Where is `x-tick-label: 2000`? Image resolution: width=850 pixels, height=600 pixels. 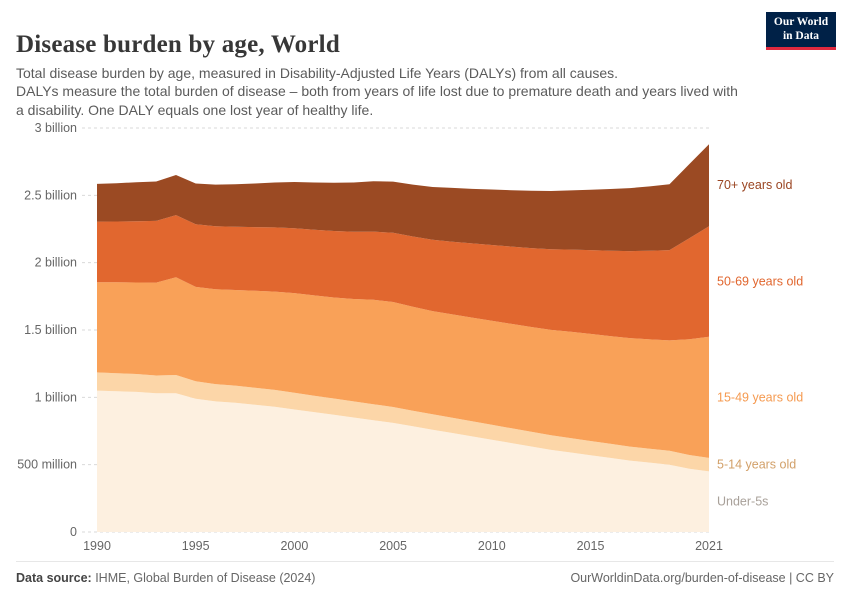 x-tick-label: 2000 is located at coordinates (294, 546).